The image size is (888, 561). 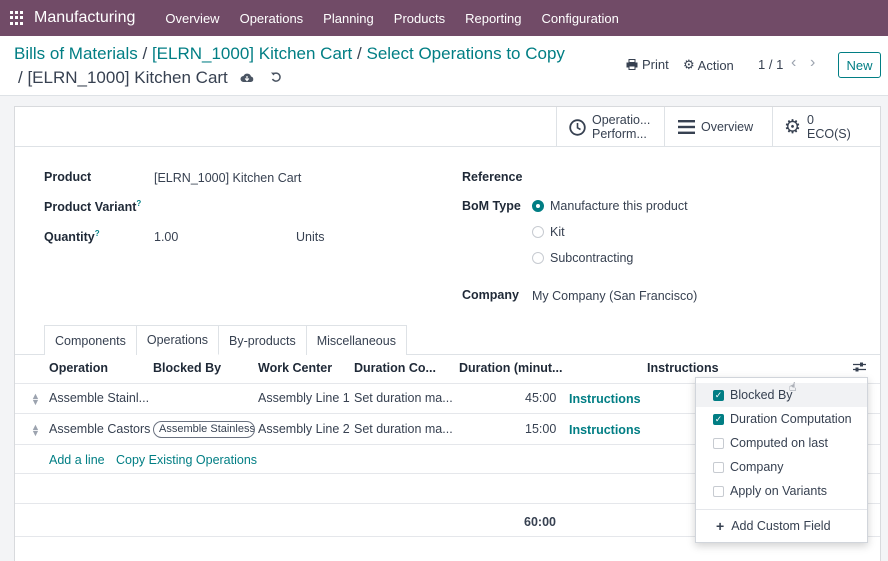 I want to click on menu-products: Products, so click(x=419, y=18).